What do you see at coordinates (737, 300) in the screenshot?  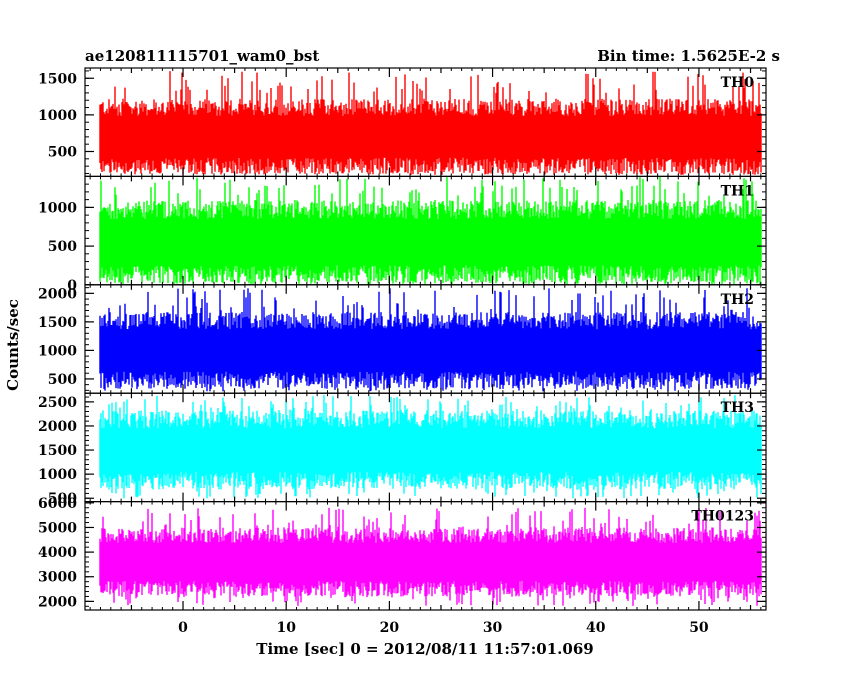 I see `panel-label-th2: TH2` at bounding box center [737, 300].